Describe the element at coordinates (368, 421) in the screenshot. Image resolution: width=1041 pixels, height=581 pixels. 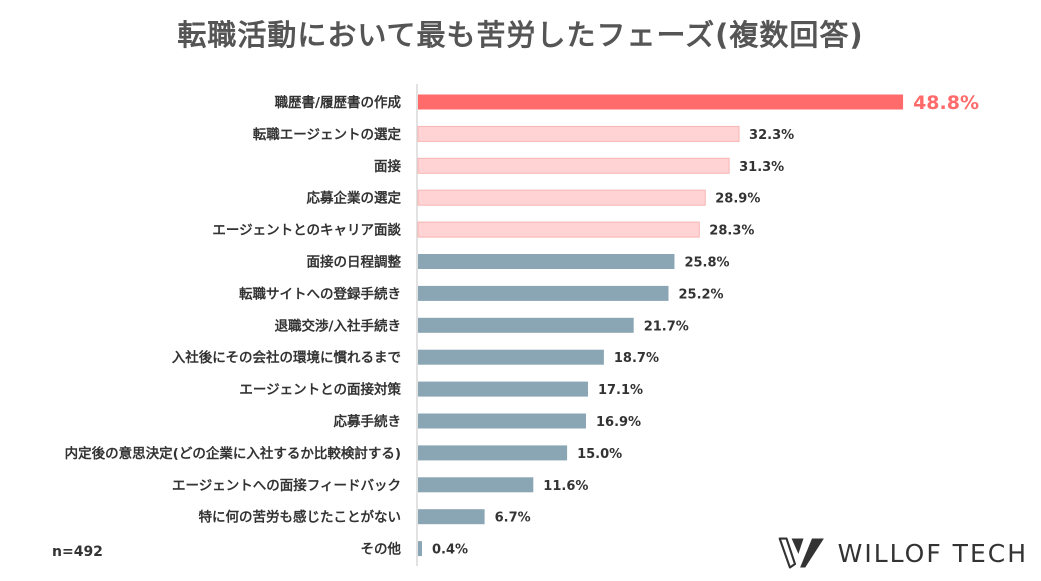
I see `category-label-11: 応募手続き` at that location.